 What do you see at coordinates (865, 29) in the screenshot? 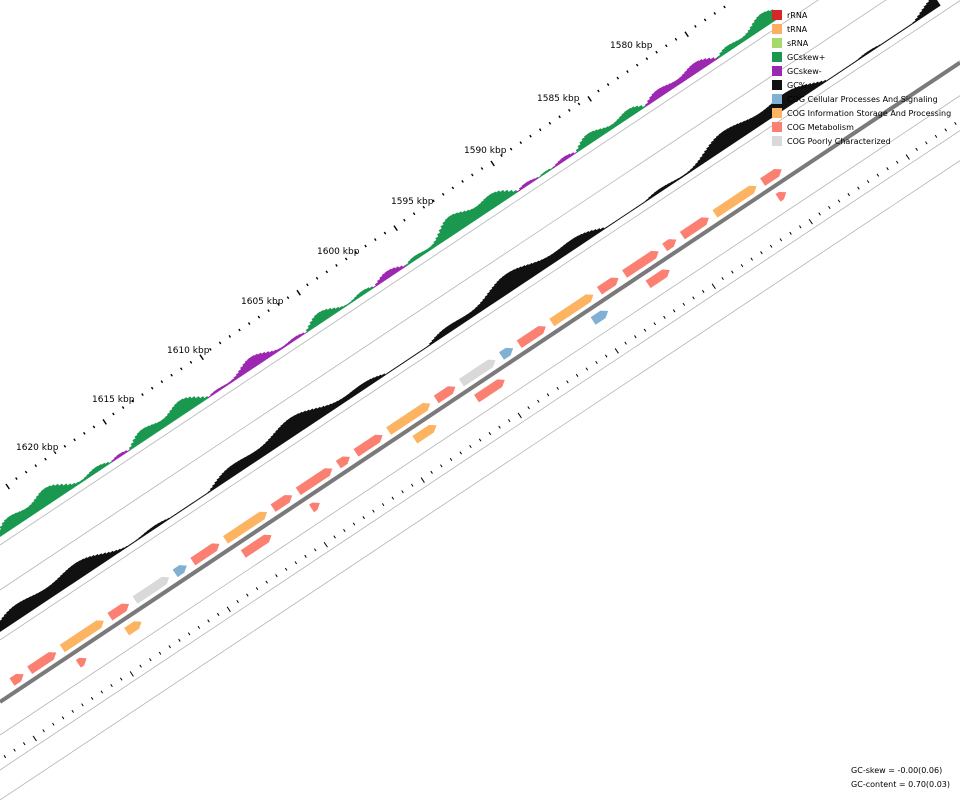
I see `legend-item-trna: tRNA` at bounding box center [865, 29].